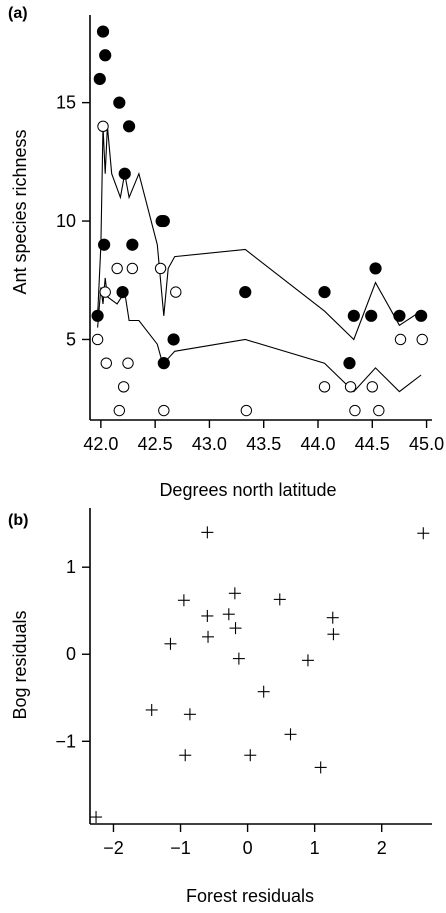  I want to click on y-tick-label: −1, so click(65, 741).